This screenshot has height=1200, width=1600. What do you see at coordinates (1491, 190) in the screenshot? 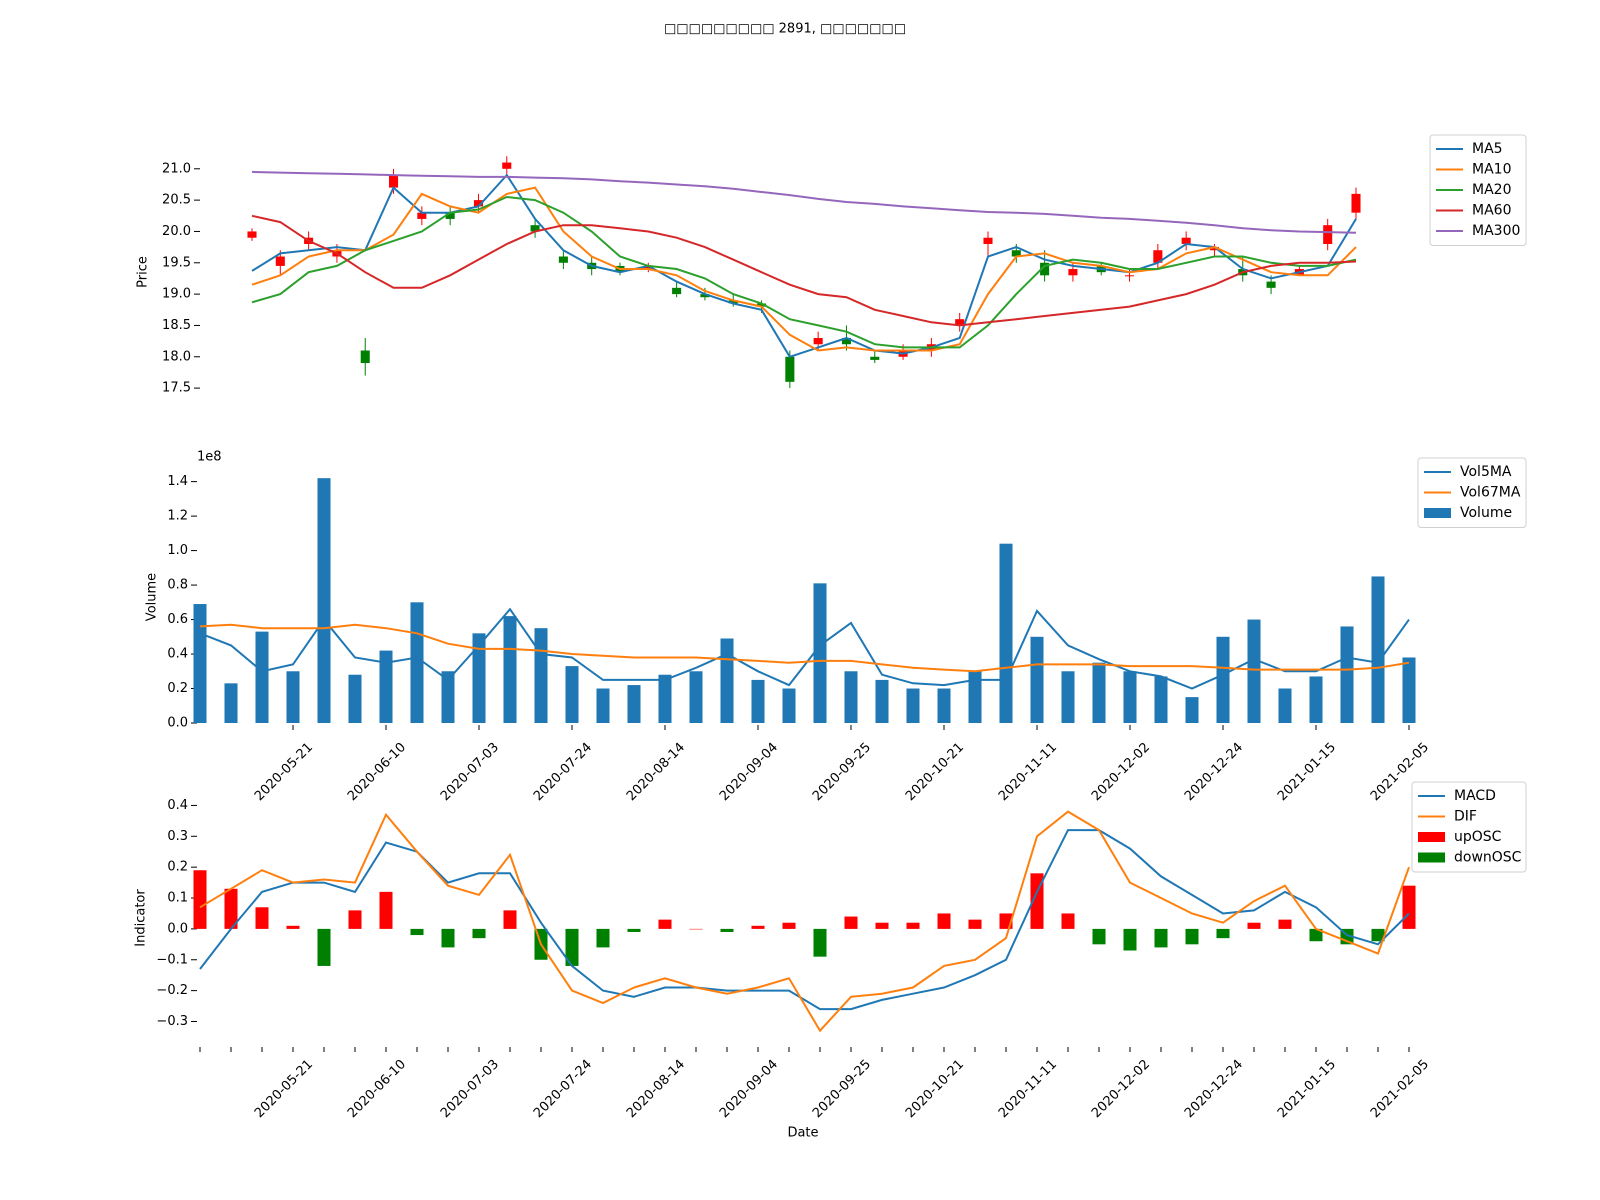
I see `legend-label: MA20` at bounding box center [1491, 190].